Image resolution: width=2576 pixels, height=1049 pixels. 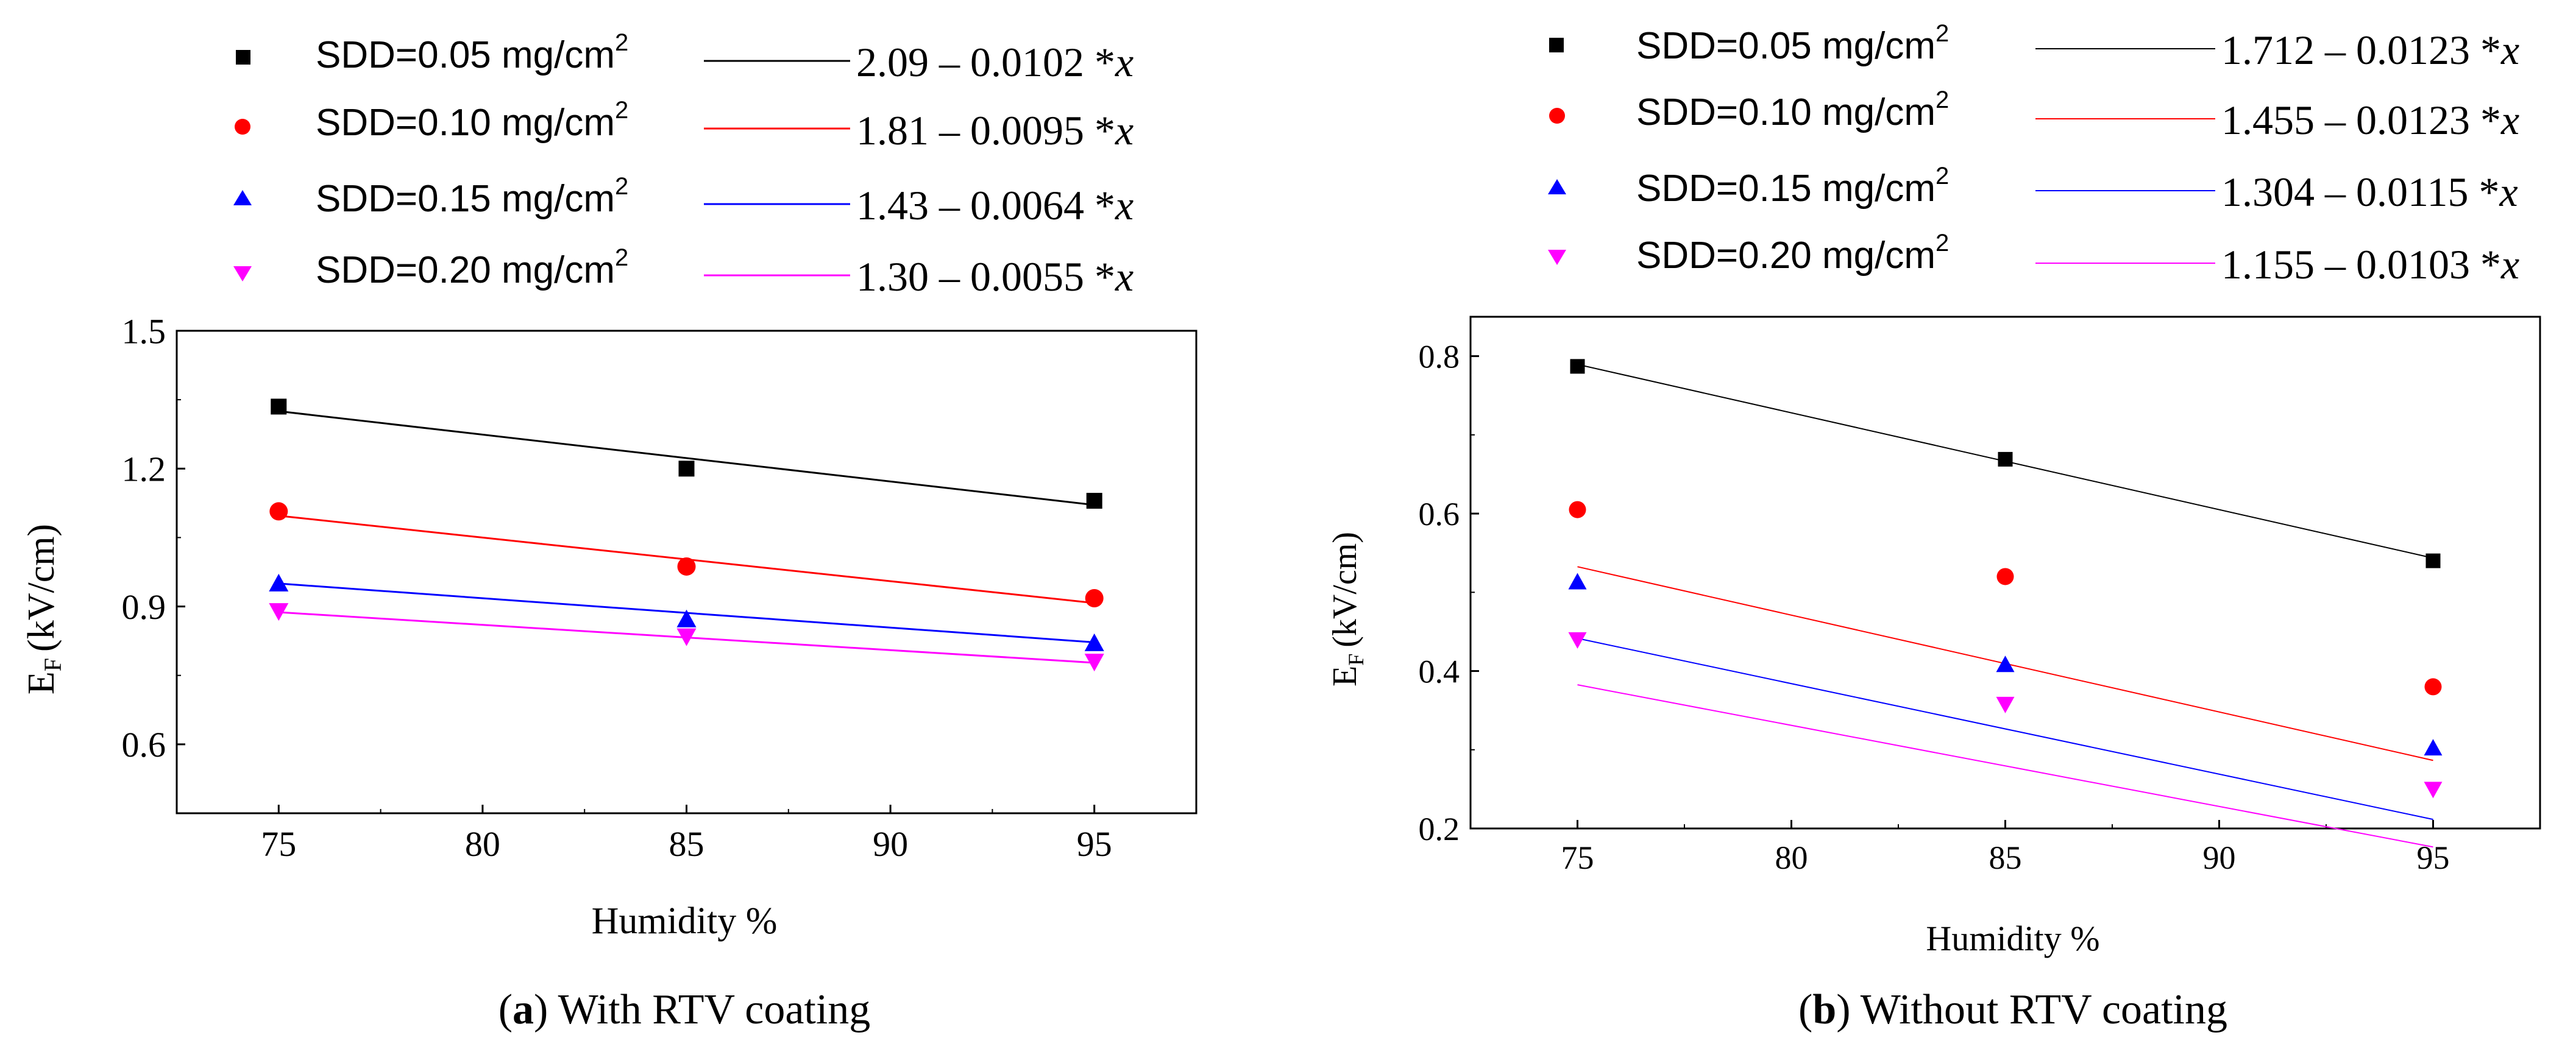 I want to click on caption-b: (b) Without RTV coating, so click(x=2012, y=1009).